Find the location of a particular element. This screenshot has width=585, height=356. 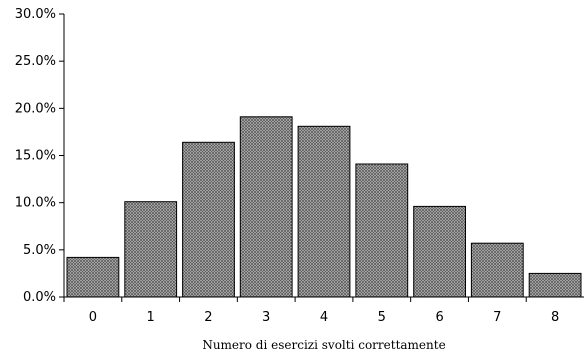

y-tick-label: 5.0% is located at coordinates (39, 250).